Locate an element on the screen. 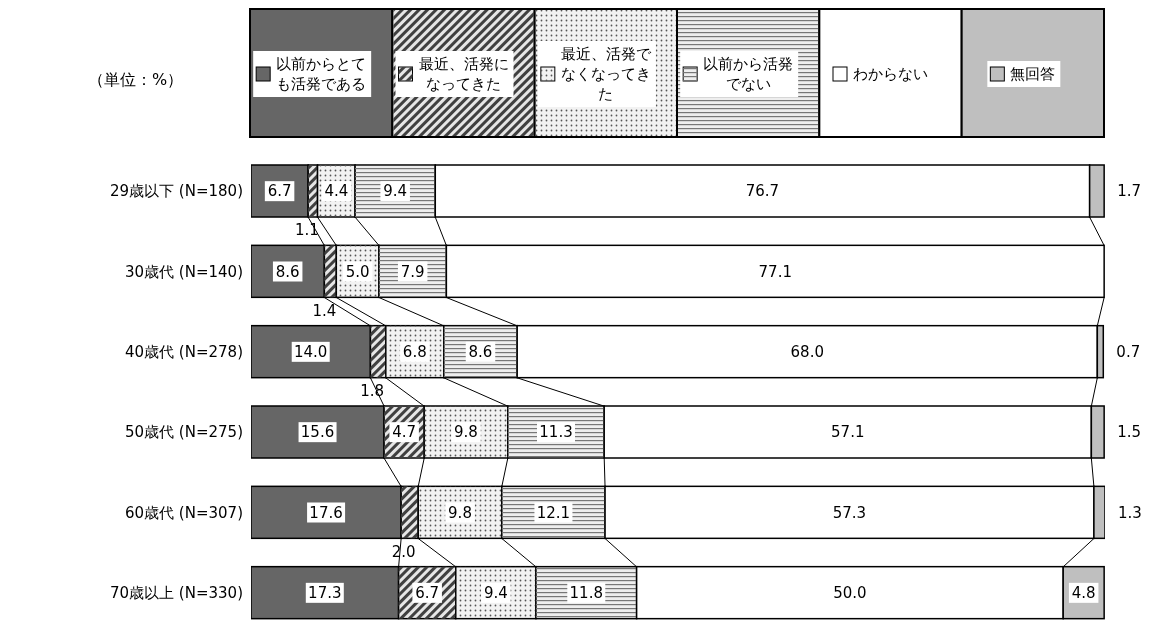 The image size is (1163, 633). data-label: 0.7 is located at coordinates (1128, 352).